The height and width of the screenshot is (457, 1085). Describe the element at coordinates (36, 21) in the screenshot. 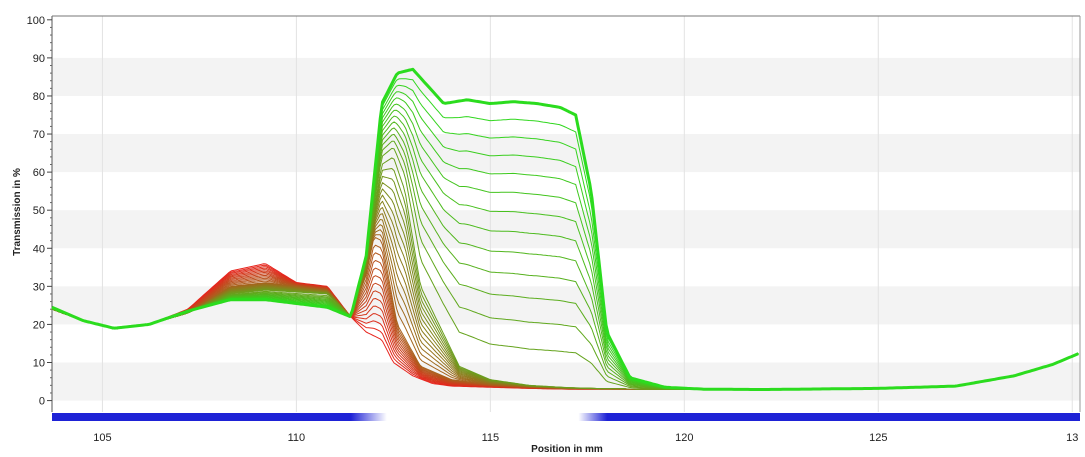

I see `y-tick-label: 100` at that location.